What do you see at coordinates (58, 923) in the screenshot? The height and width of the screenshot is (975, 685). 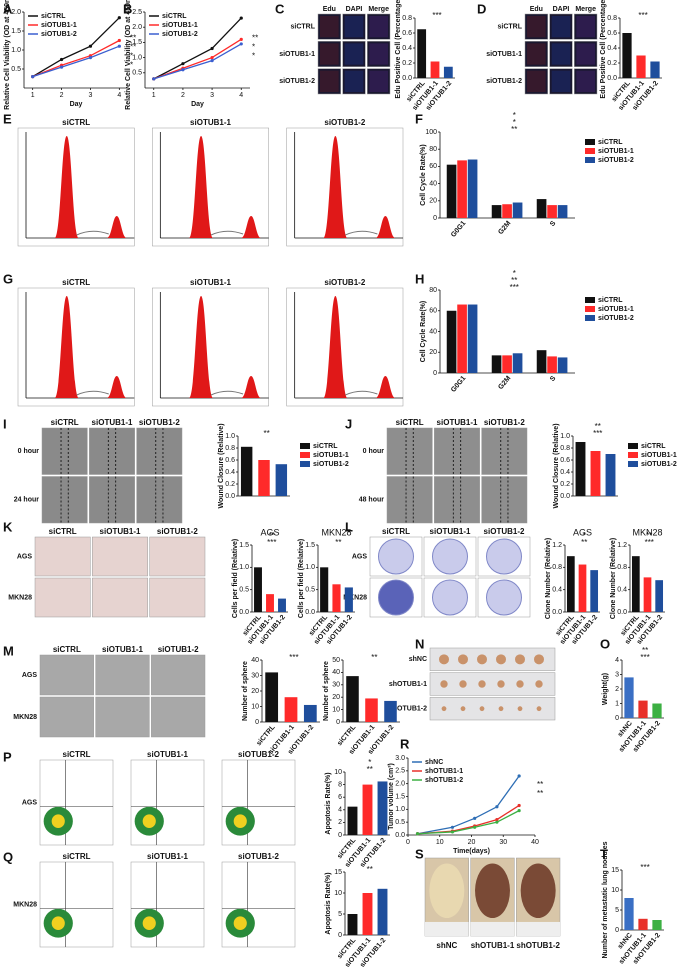 I see `cluster` at bounding box center [58, 923].